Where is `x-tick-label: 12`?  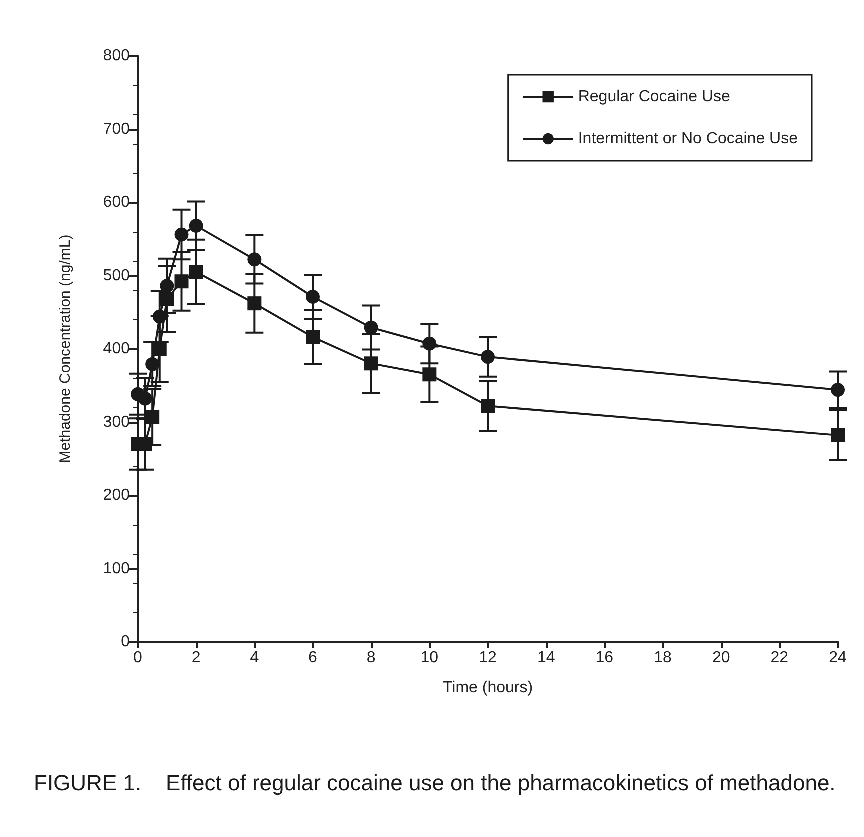 x-tick-label: 12 is located at coordinates (488, 658).